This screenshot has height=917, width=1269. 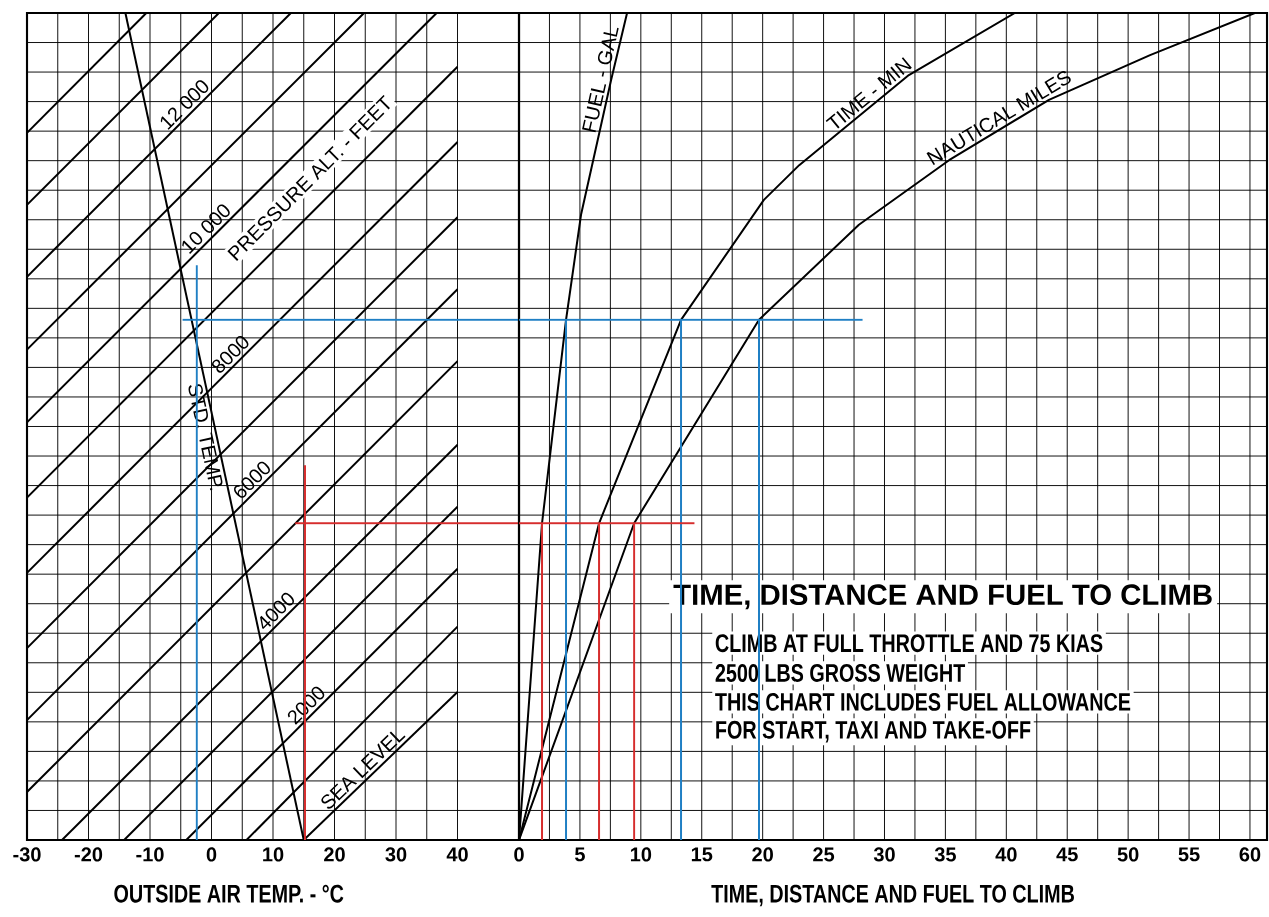 What do you see at coordinates (945, 854) in the screenshot?
I see `x-tick-label: 35` at bounding box center [945, 854].